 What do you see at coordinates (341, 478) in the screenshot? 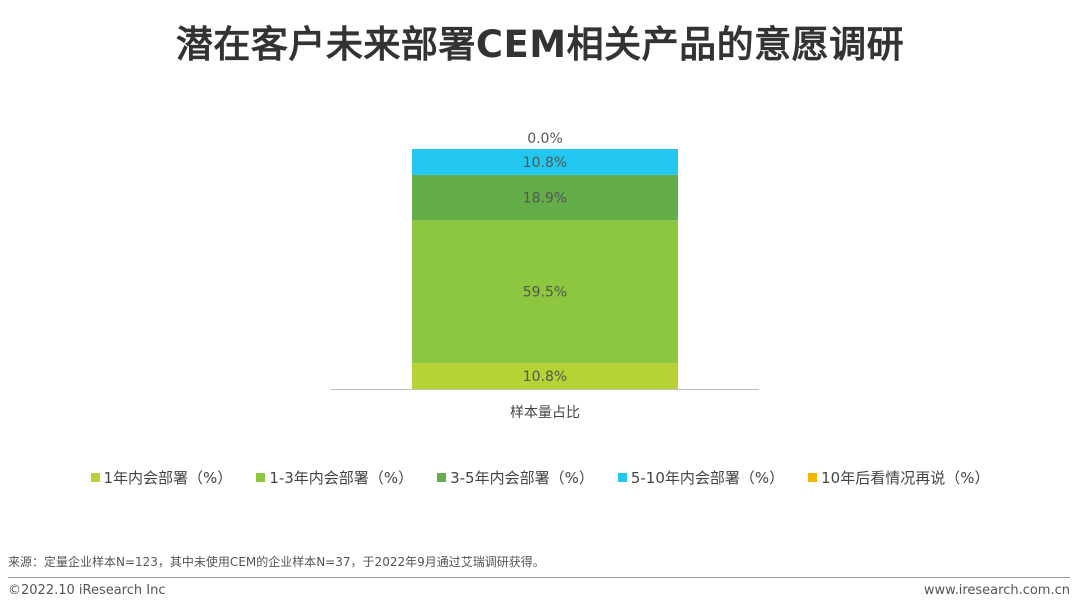
I see `legend-label: 1-3年内会部署（%）` at bounding box center [341, 478].